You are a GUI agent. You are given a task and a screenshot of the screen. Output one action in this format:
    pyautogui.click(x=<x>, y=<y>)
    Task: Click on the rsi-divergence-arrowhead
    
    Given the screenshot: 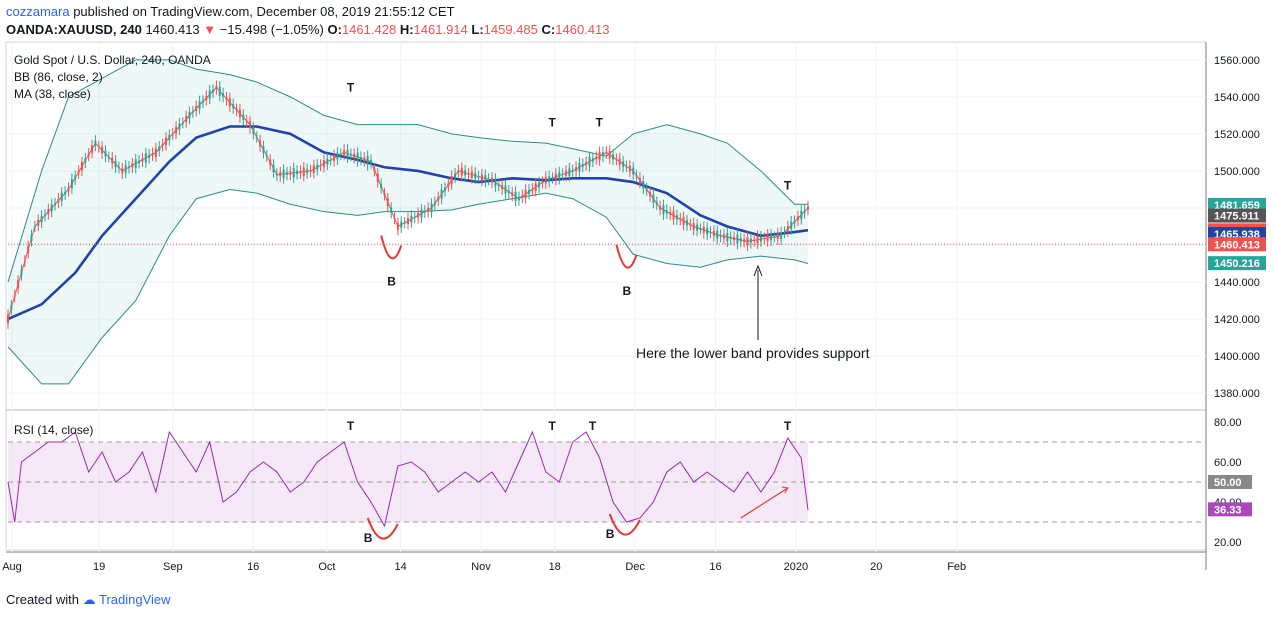 What is the action you would take?
    pyautogui.click(x=785, y=490)
    